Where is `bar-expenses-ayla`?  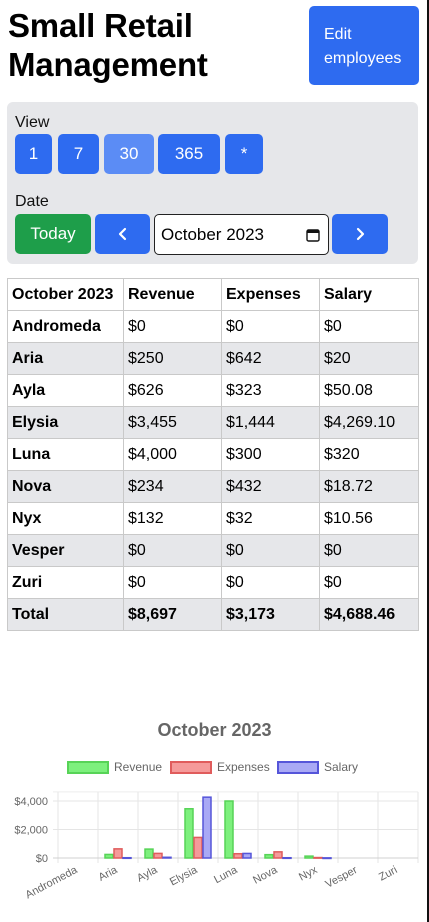 bar-expenses-ayla is located at coordinates (158, 855).